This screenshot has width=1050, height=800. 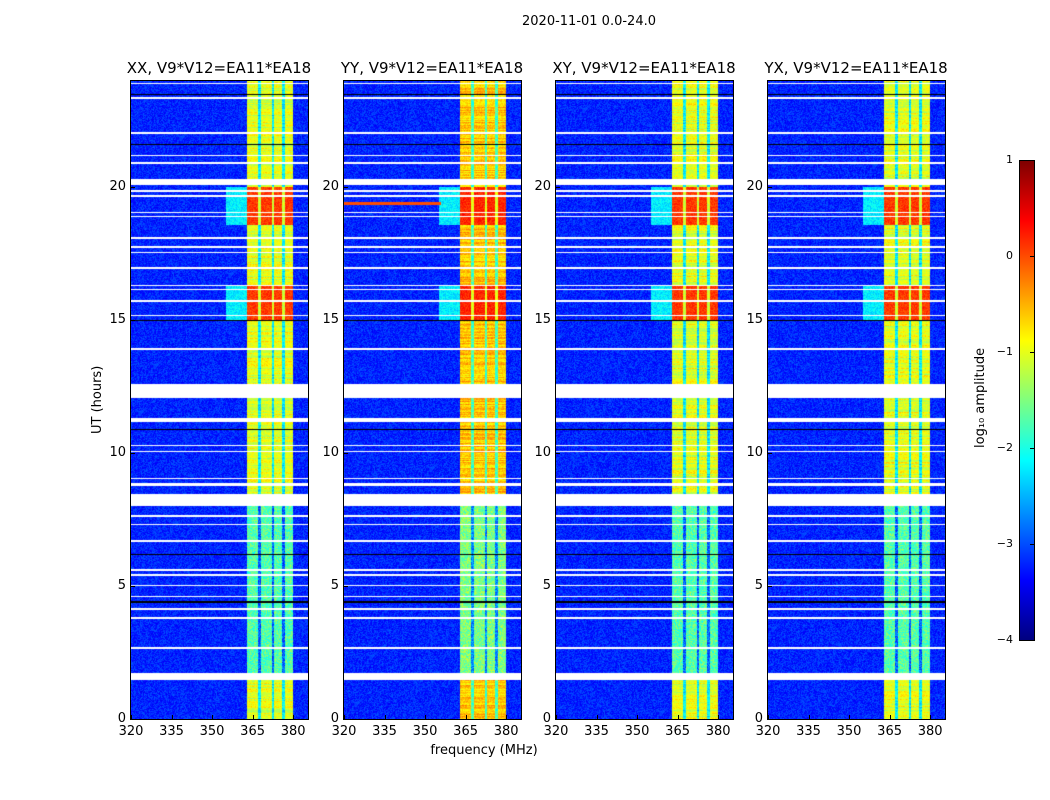 What do you see at coordinates (980, 397) in the screenshot?
I see `colorbar-label: log₁₀ amplitude` at bounding box center [980, 397].